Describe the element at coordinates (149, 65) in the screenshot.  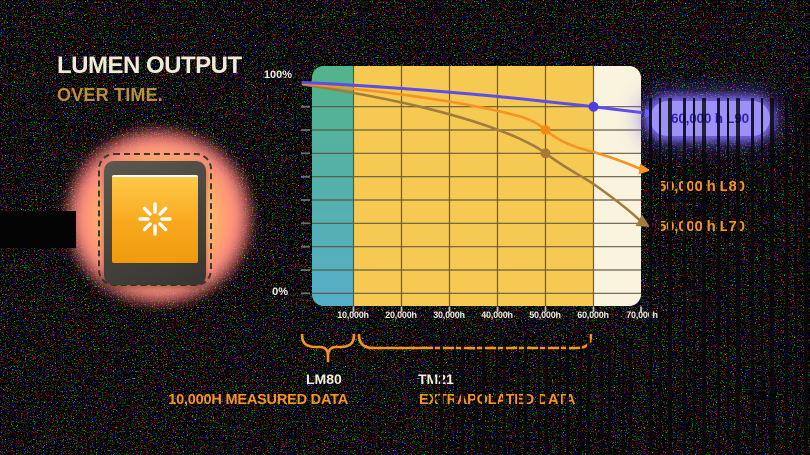
I see `page-title: LUMEN OUTPUT` at that location.